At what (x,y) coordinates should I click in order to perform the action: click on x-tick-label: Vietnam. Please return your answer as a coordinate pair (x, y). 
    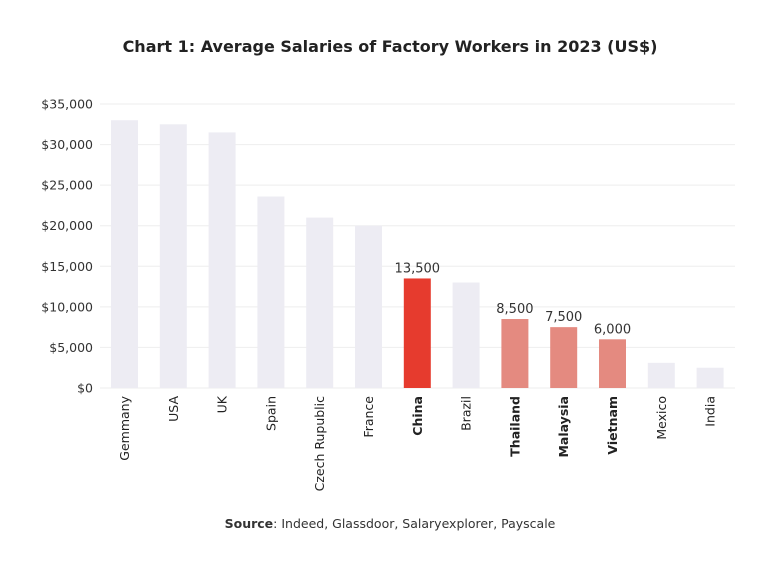
    Looking at the image, I should click on (612, 425).